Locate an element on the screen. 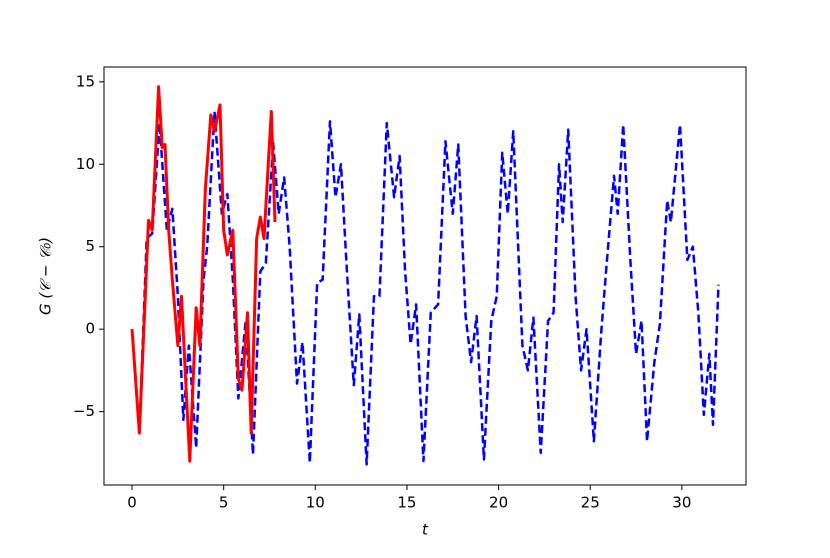  x-tick-label: 15 is located at coordinates (406, 503).